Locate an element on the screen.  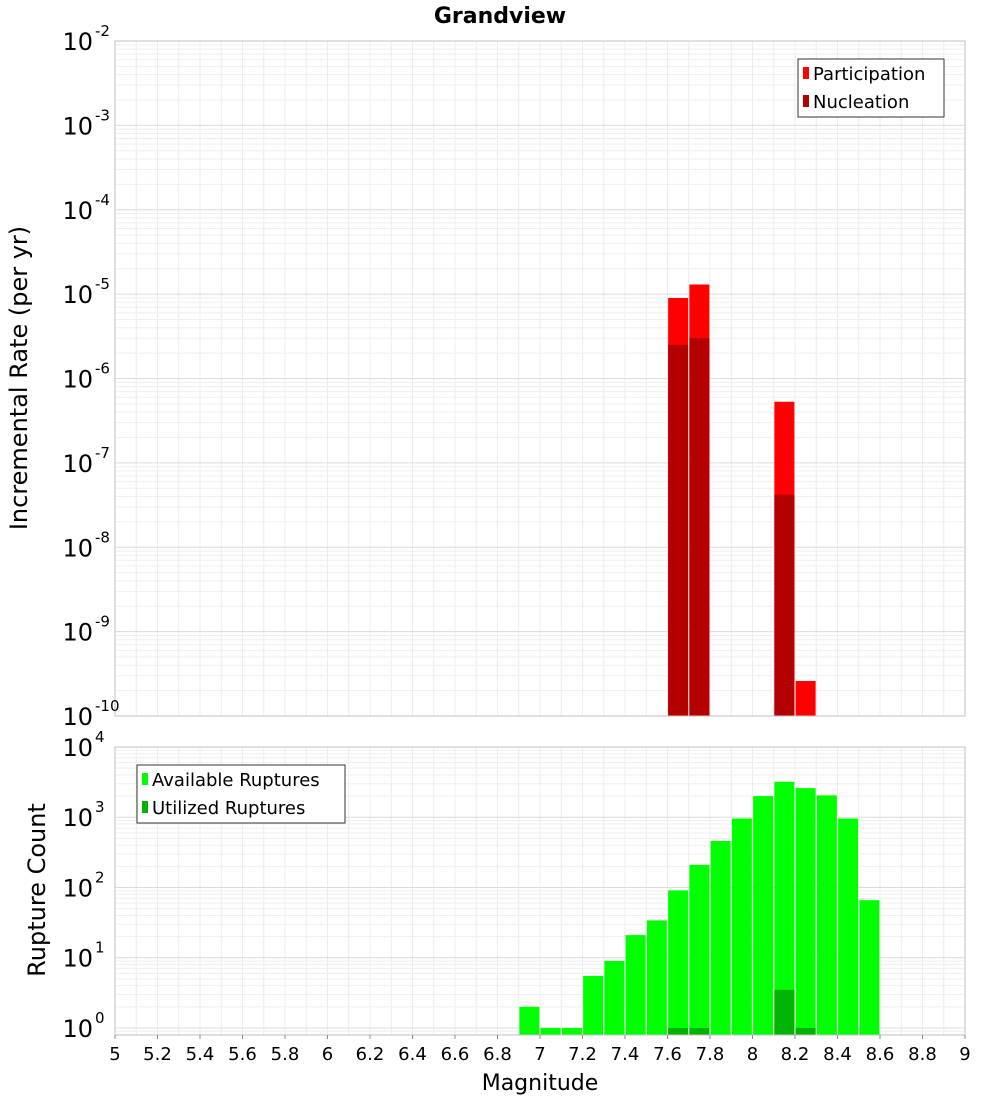
y-tick-exponent: -3 is located at coordinates (102, 115).